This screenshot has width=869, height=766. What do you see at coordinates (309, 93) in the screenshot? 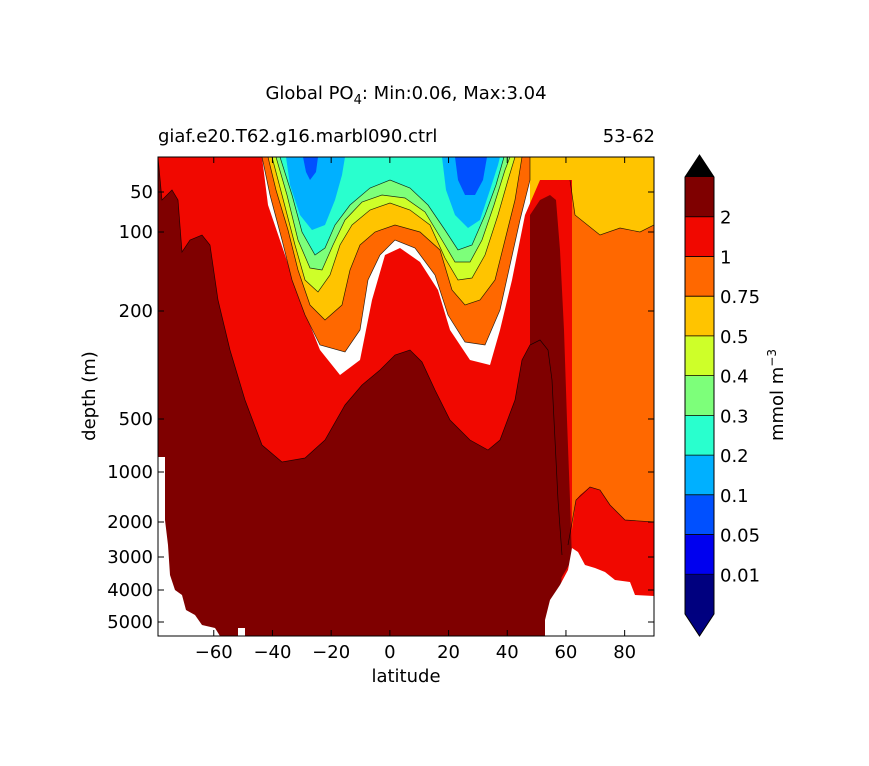
I see `title-prefix: Global PO` at bounding box center [309, 93].